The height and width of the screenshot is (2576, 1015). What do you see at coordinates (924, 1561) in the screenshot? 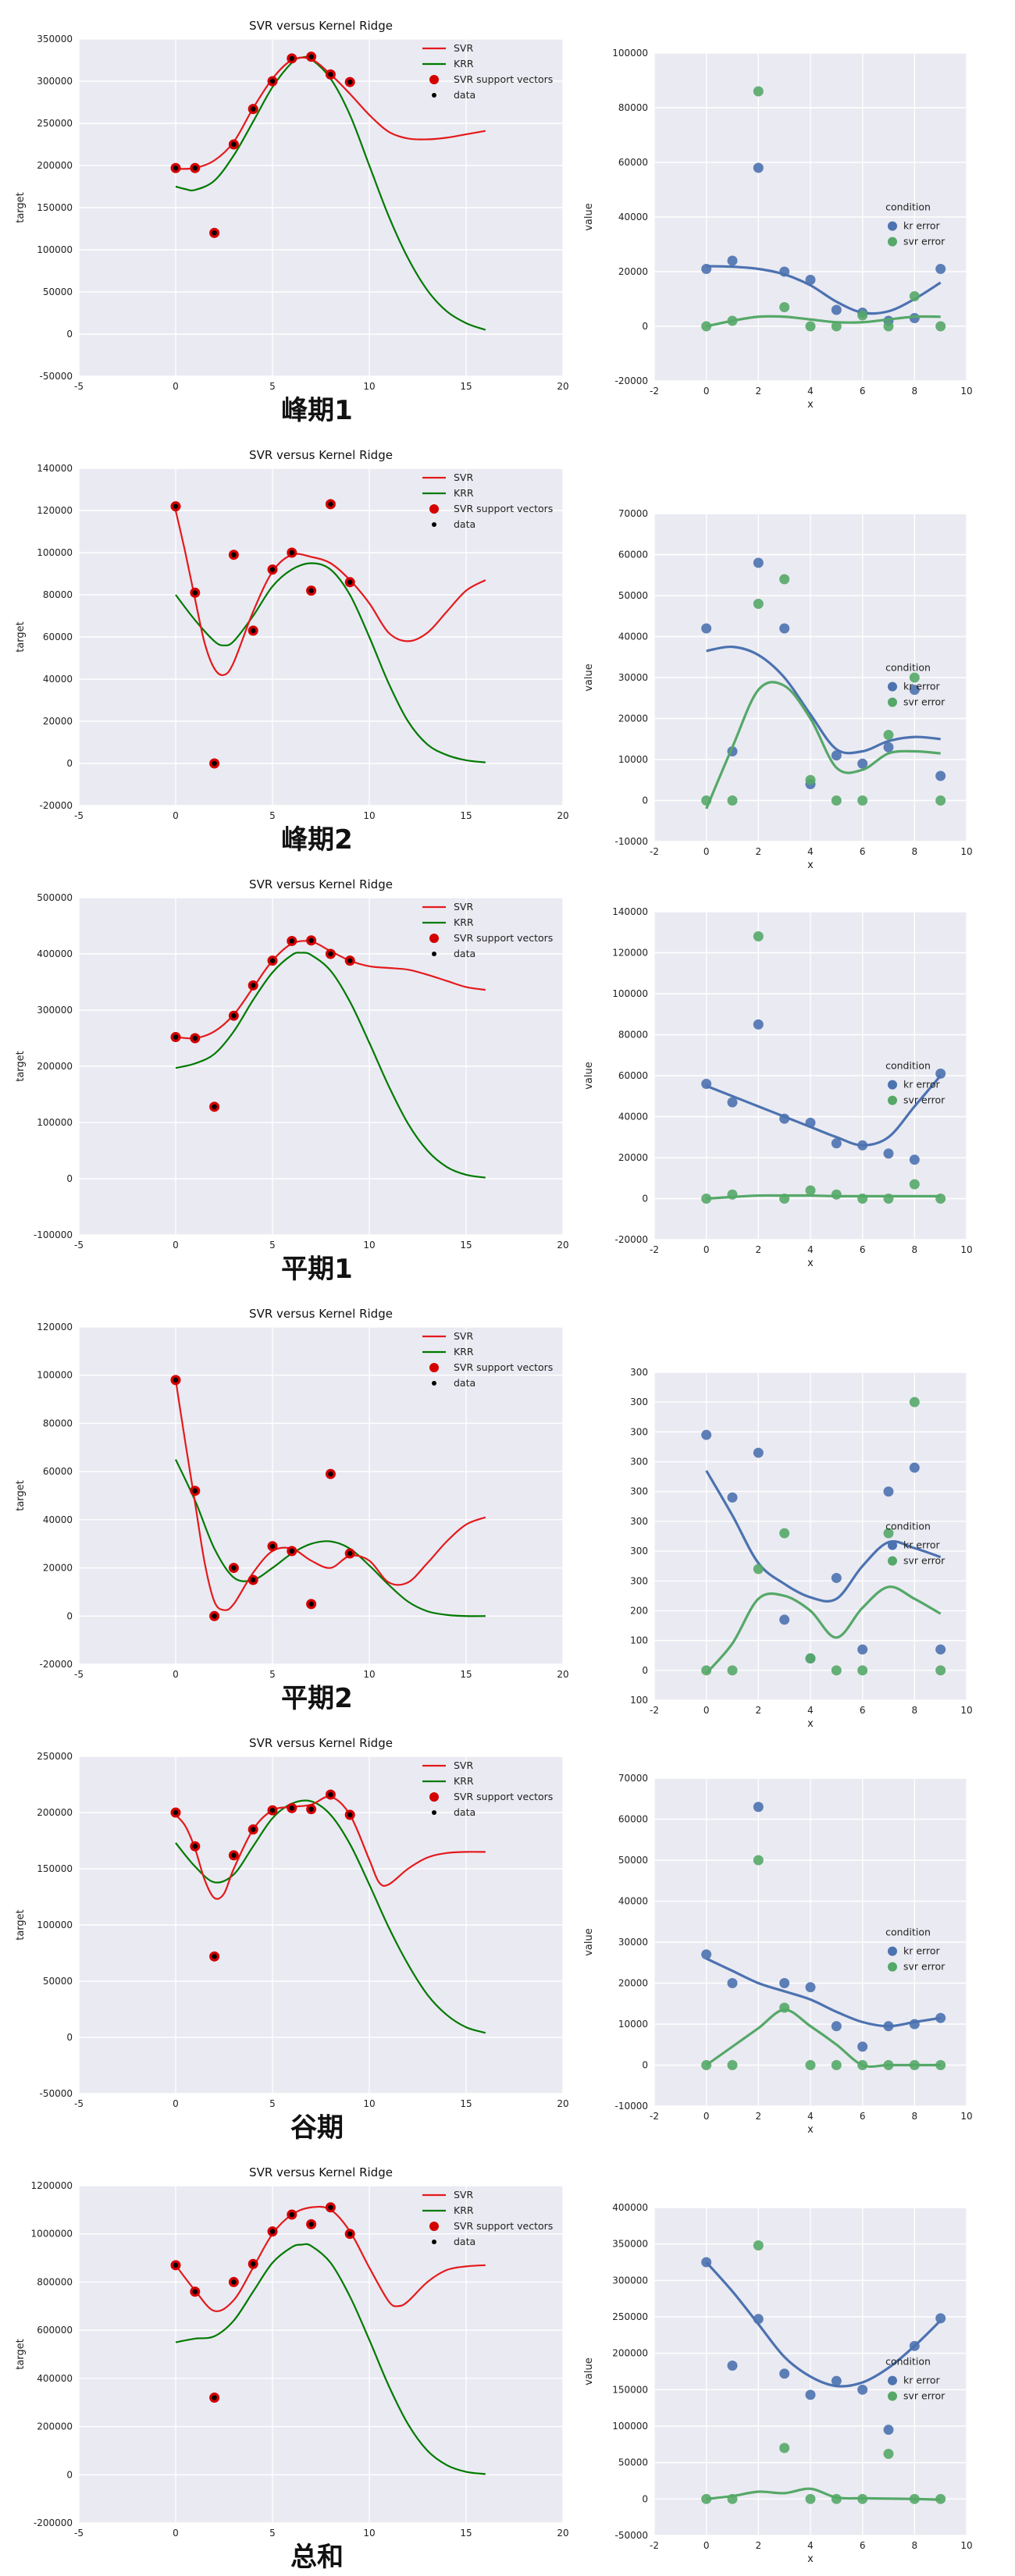
I see `legend-label: svr error` at bounding box center [924, 1561].